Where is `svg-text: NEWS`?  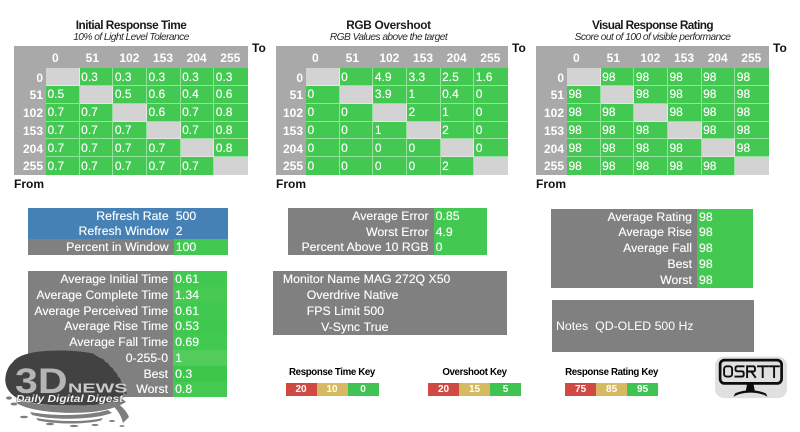 svg-text: NEWS is located at coordinates (98, 388).